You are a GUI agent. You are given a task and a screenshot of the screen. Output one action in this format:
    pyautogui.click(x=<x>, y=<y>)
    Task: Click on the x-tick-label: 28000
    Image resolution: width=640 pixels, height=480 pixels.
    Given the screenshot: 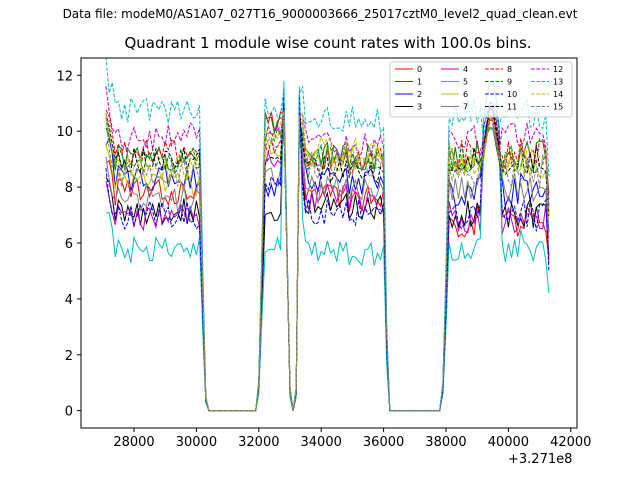 What is the action you would take?
    pyautogui.click(x=133, y=442)
    